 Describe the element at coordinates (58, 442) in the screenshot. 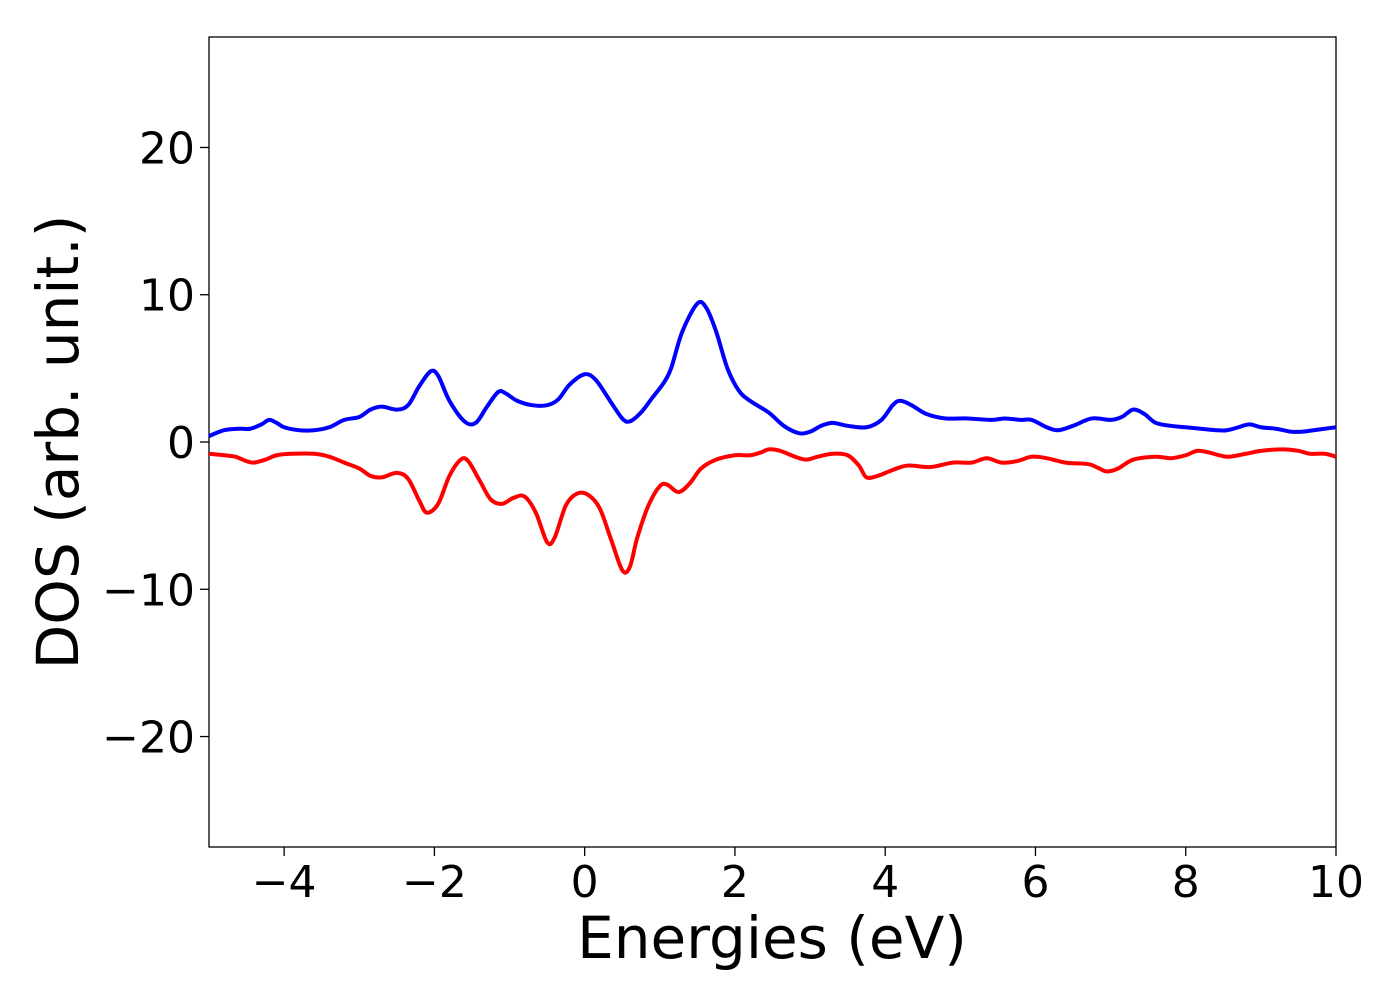

I see `y-axis-label: DOS (arb. unit.)` at that location.